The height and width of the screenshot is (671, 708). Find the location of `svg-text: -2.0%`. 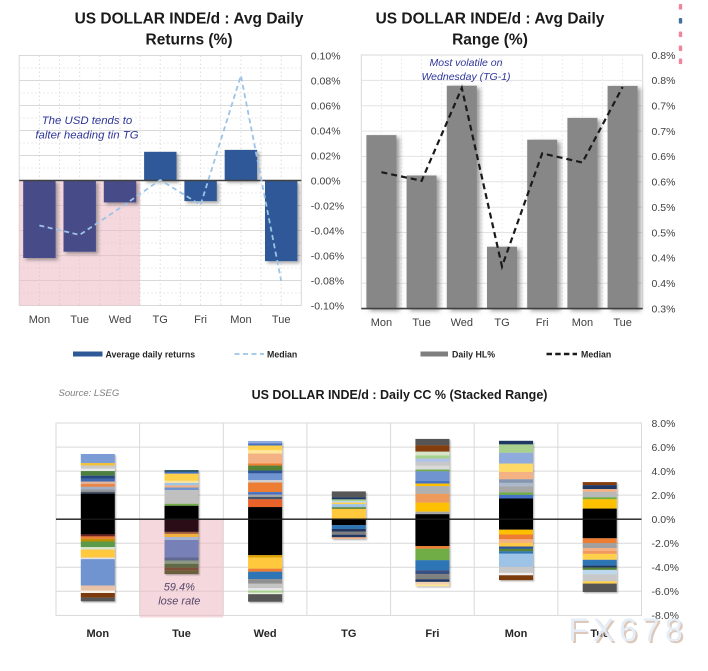

svg-text: -2.0% is located at coordinates (665, 544).